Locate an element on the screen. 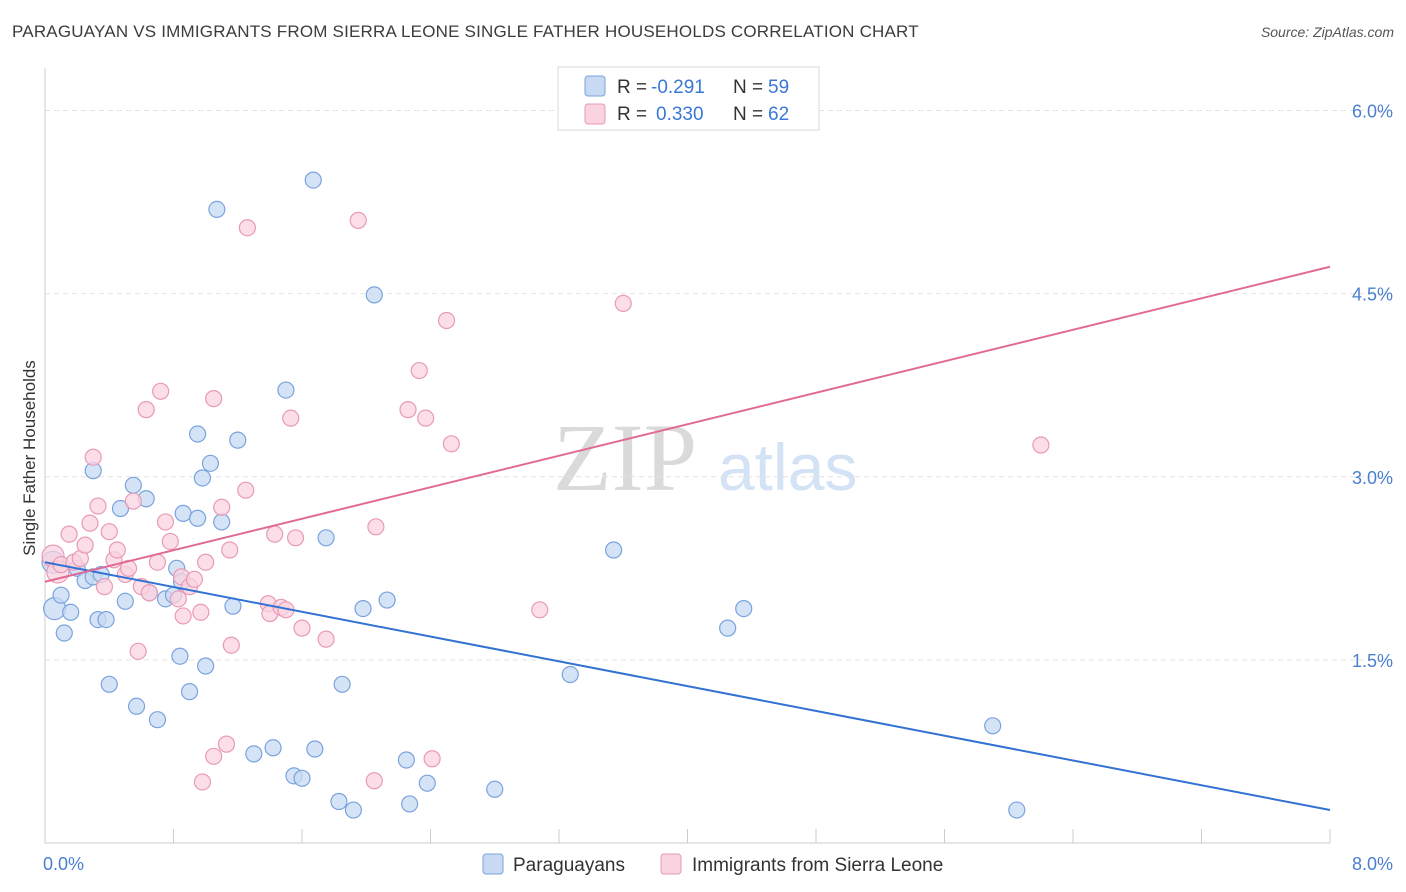 The image size is (1406, 892). y-tick-label: 1.5% is located at coordinates (1372, 661).